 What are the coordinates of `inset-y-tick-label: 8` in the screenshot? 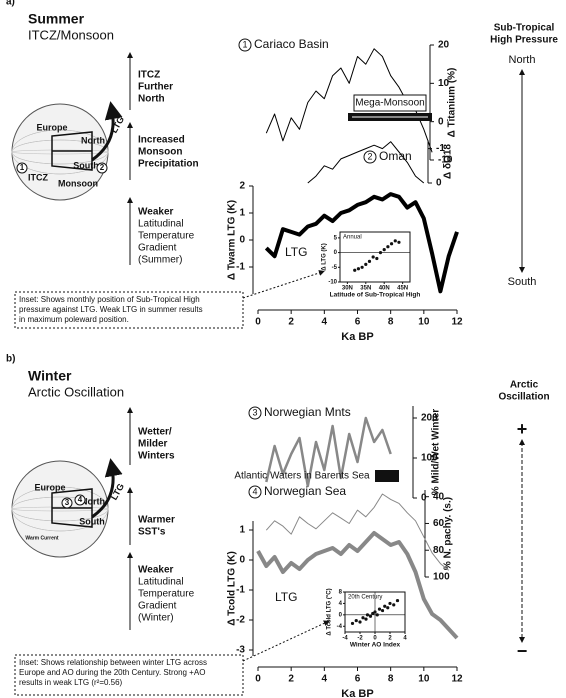 It's located at (341, 593).